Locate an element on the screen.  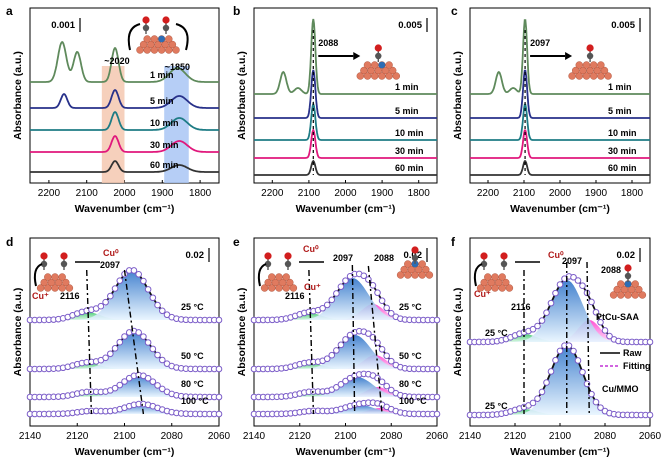
series-label: 30 min is located at coordinates (409, 151).